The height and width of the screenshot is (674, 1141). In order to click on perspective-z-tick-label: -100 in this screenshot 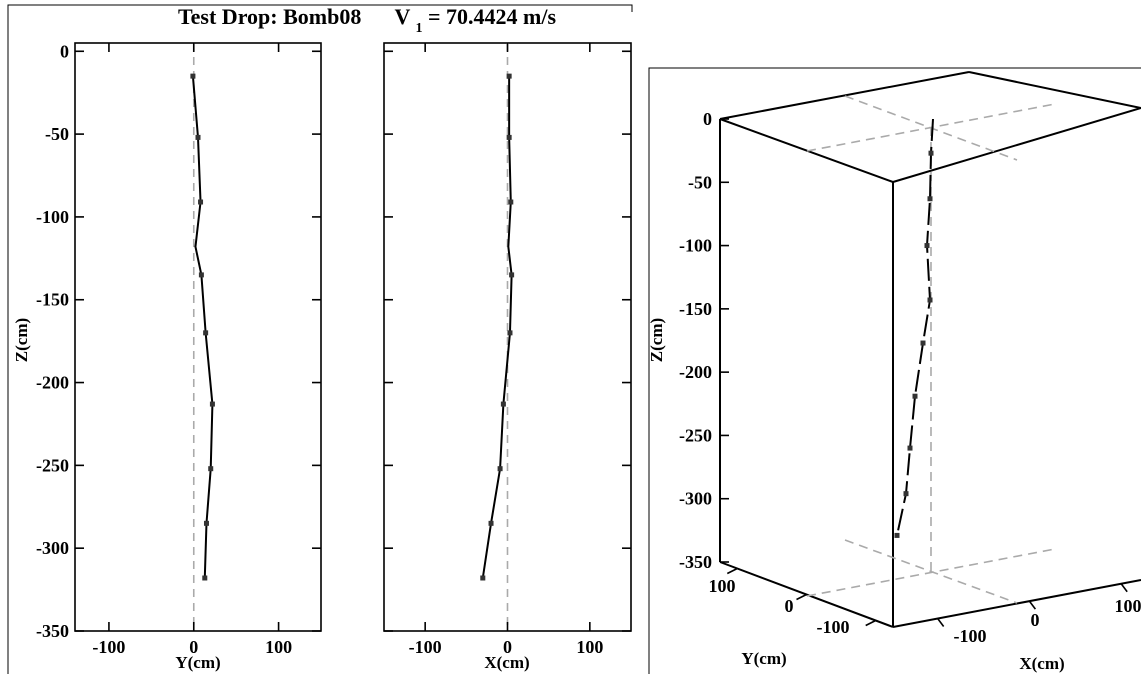, I will do `click(695, 246)`.